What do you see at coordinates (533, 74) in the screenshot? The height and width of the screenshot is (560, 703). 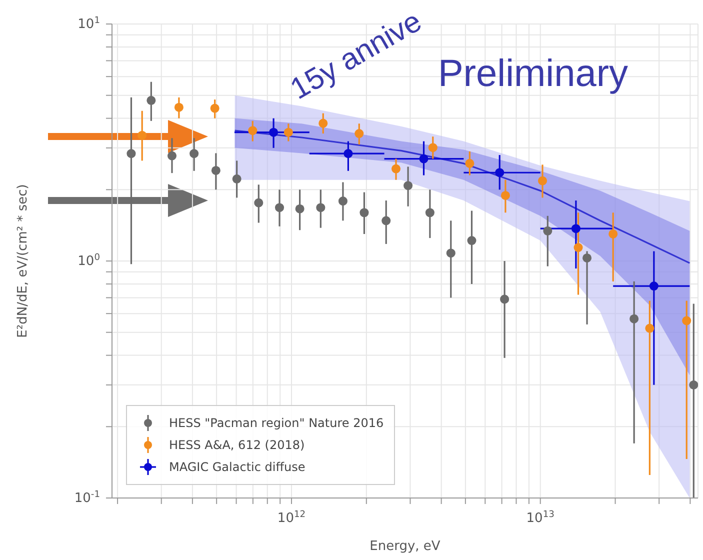 I see `annotation: Preliminary` at bounding box center [533, 74].